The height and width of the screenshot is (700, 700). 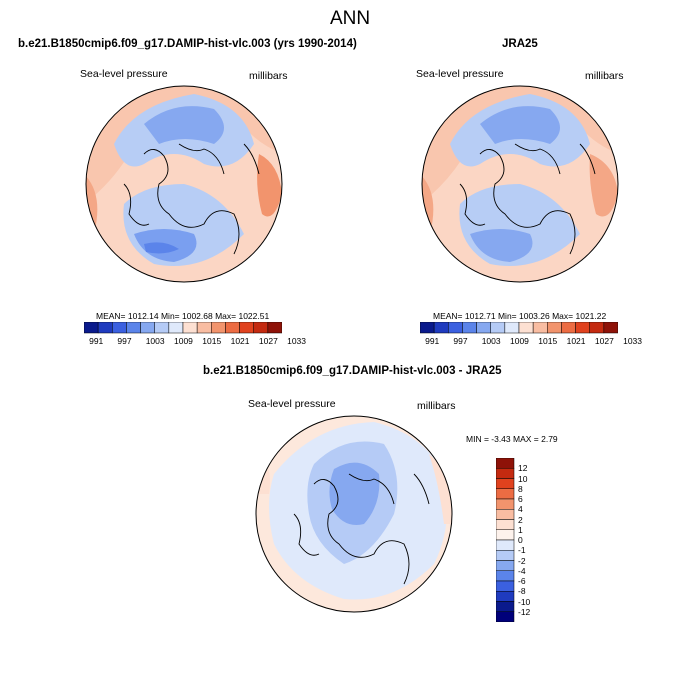 What do you see at coordinates (268, 76) in the screenshot?
I see `panel1-units-label: millibars` at bounding box center [268, 76].